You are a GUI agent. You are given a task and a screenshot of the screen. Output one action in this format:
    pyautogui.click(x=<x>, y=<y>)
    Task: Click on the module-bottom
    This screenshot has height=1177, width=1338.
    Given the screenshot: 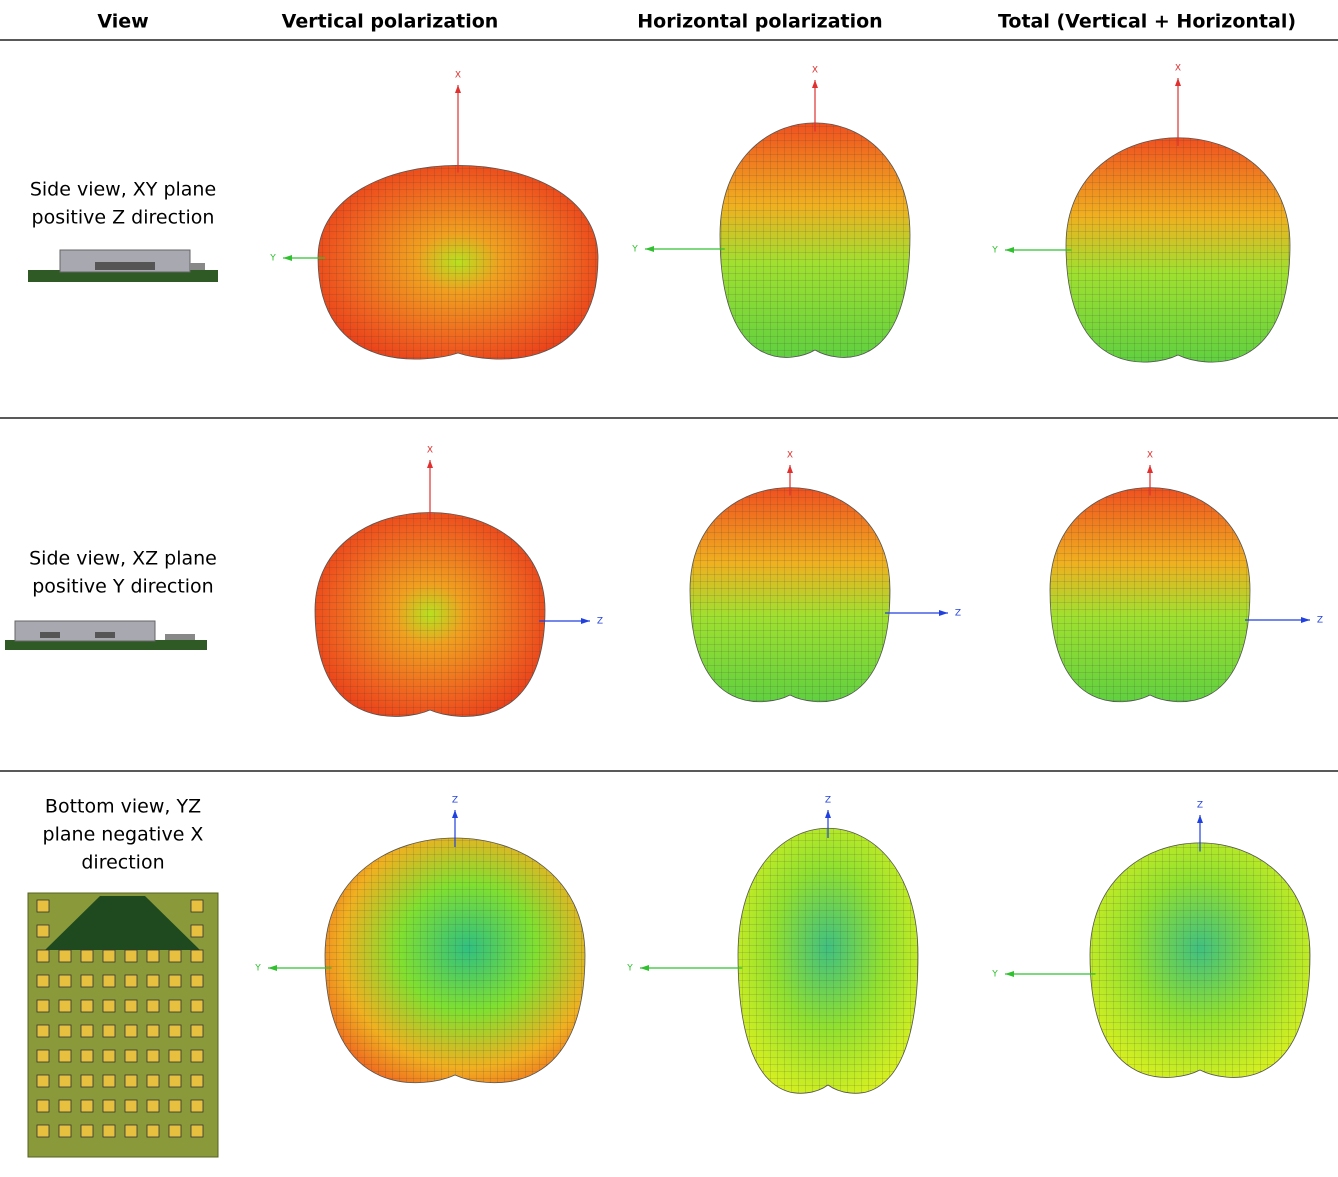 What is the action you would take?
    pyautogui.click(x=123, y=1025)
    